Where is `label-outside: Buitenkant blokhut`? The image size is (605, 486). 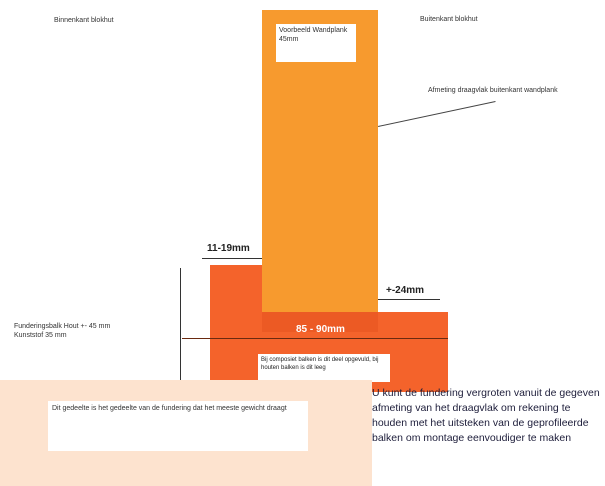 label-outside: Buitenkant blokhut is located at coordinates (449, 19).